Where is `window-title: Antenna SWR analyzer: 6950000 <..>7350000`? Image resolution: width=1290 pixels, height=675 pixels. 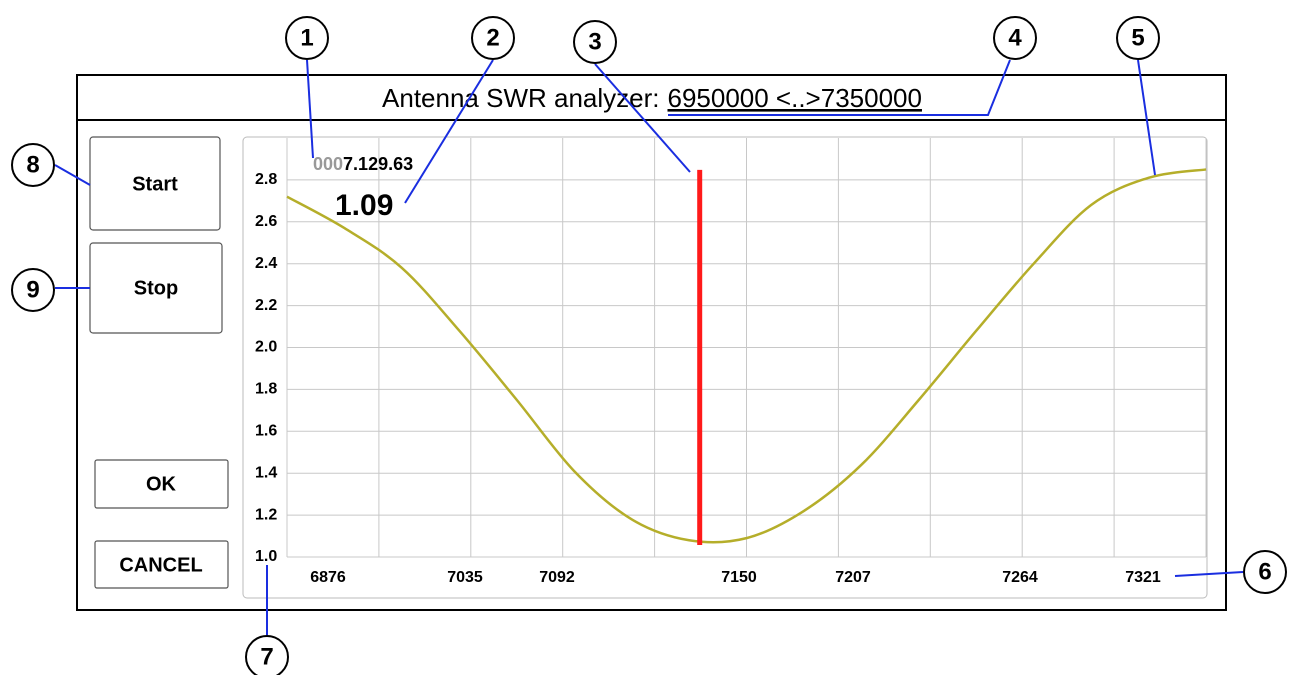 window-title: Antenna SWR analyzer: 6950000 <..>7350000 is located at coordinates (652, 98).